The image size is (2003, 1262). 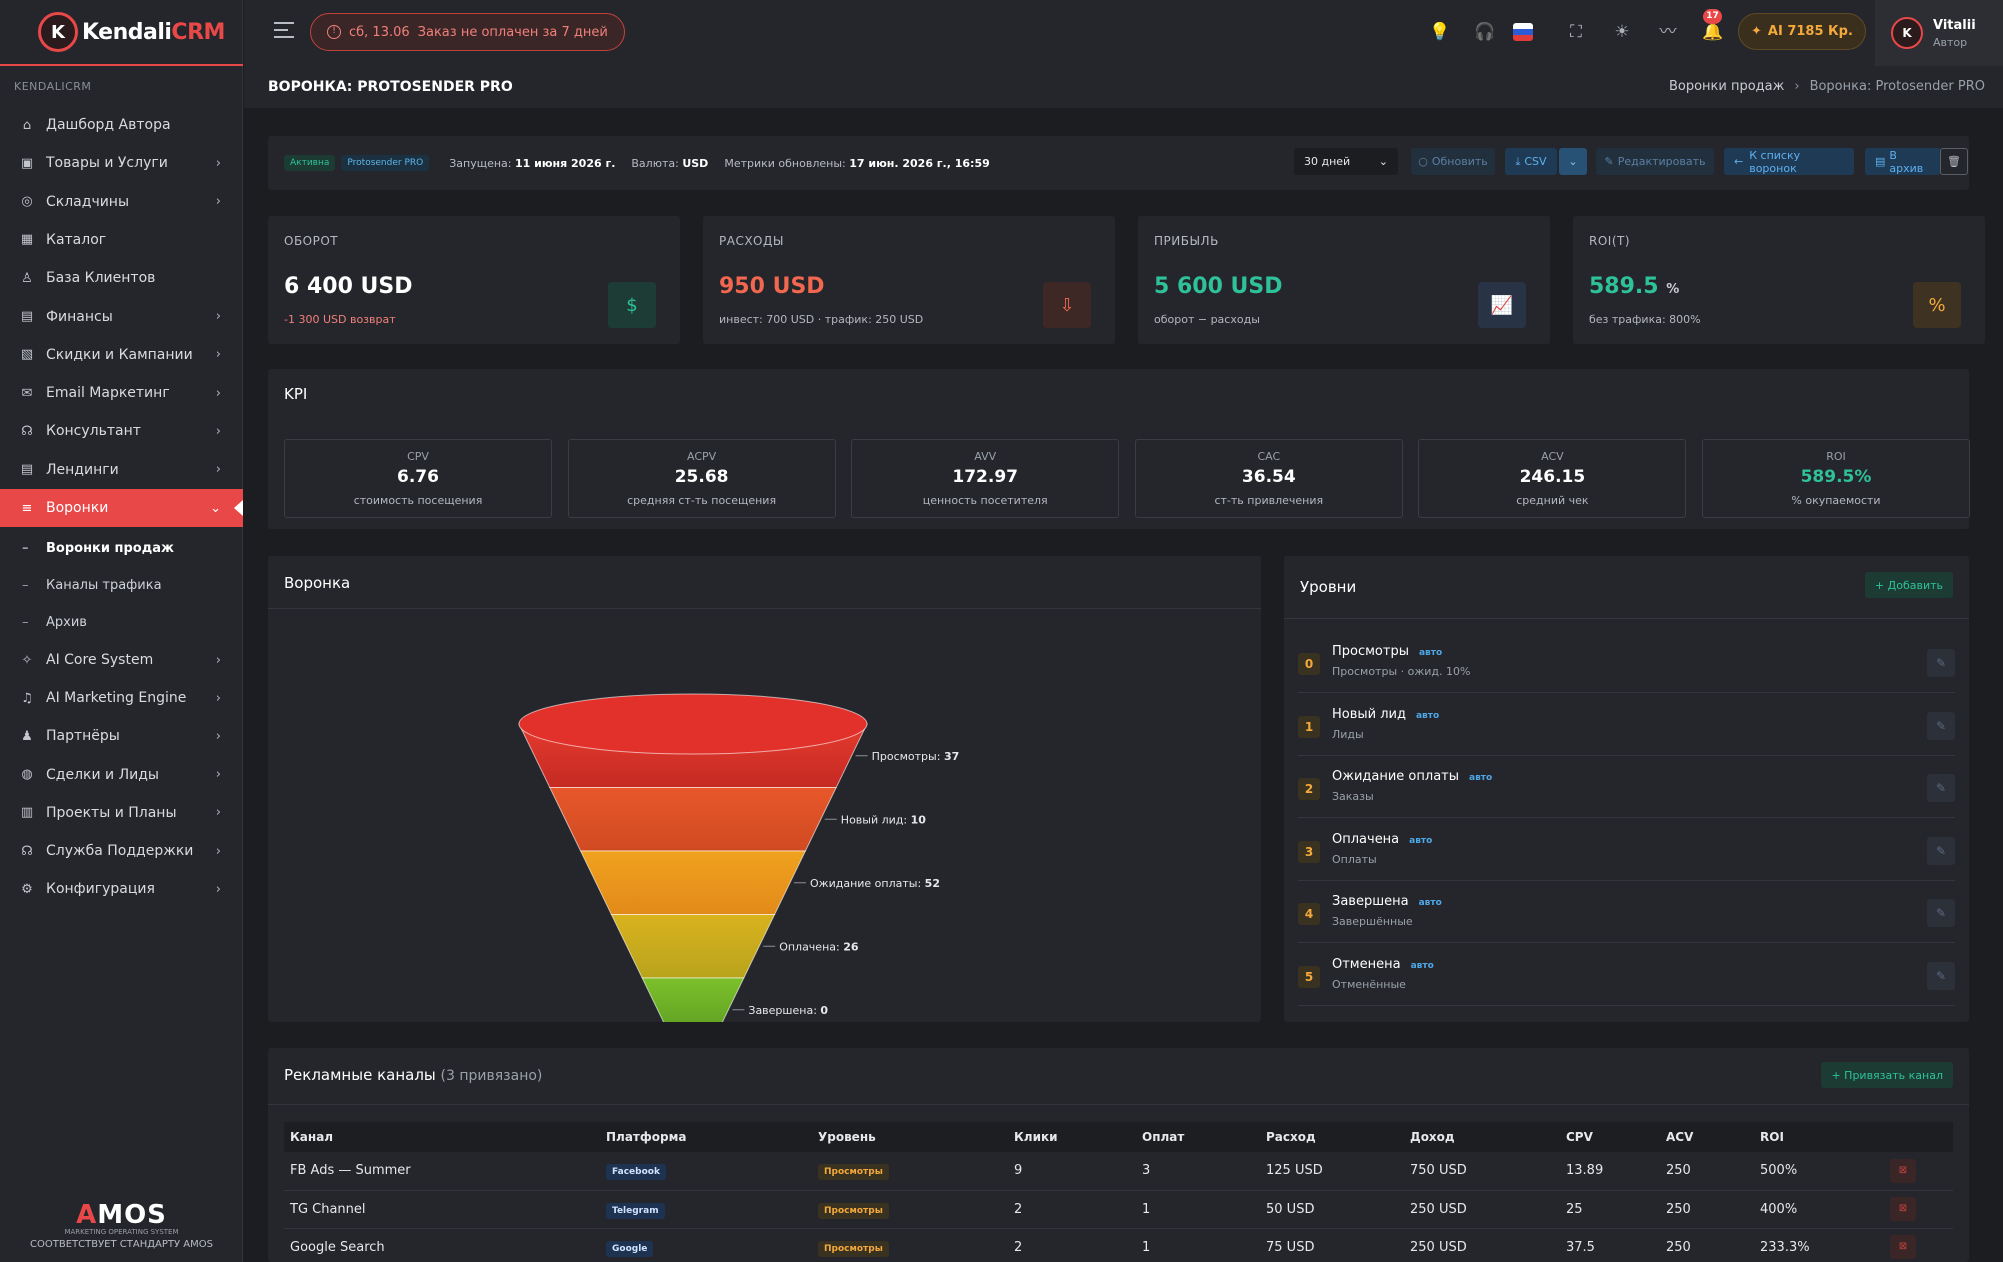 I want to click on sidebar-item-label: Воронки, so click(x=77, y=508).